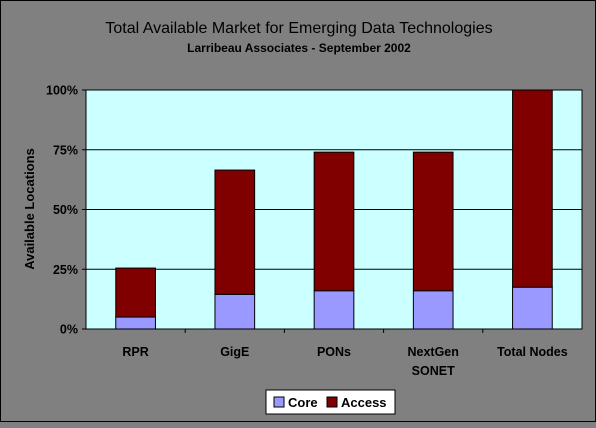 This screenshot has width=596, height=428. I want to click on x-tick-label: NextGen, so click(432, 352).